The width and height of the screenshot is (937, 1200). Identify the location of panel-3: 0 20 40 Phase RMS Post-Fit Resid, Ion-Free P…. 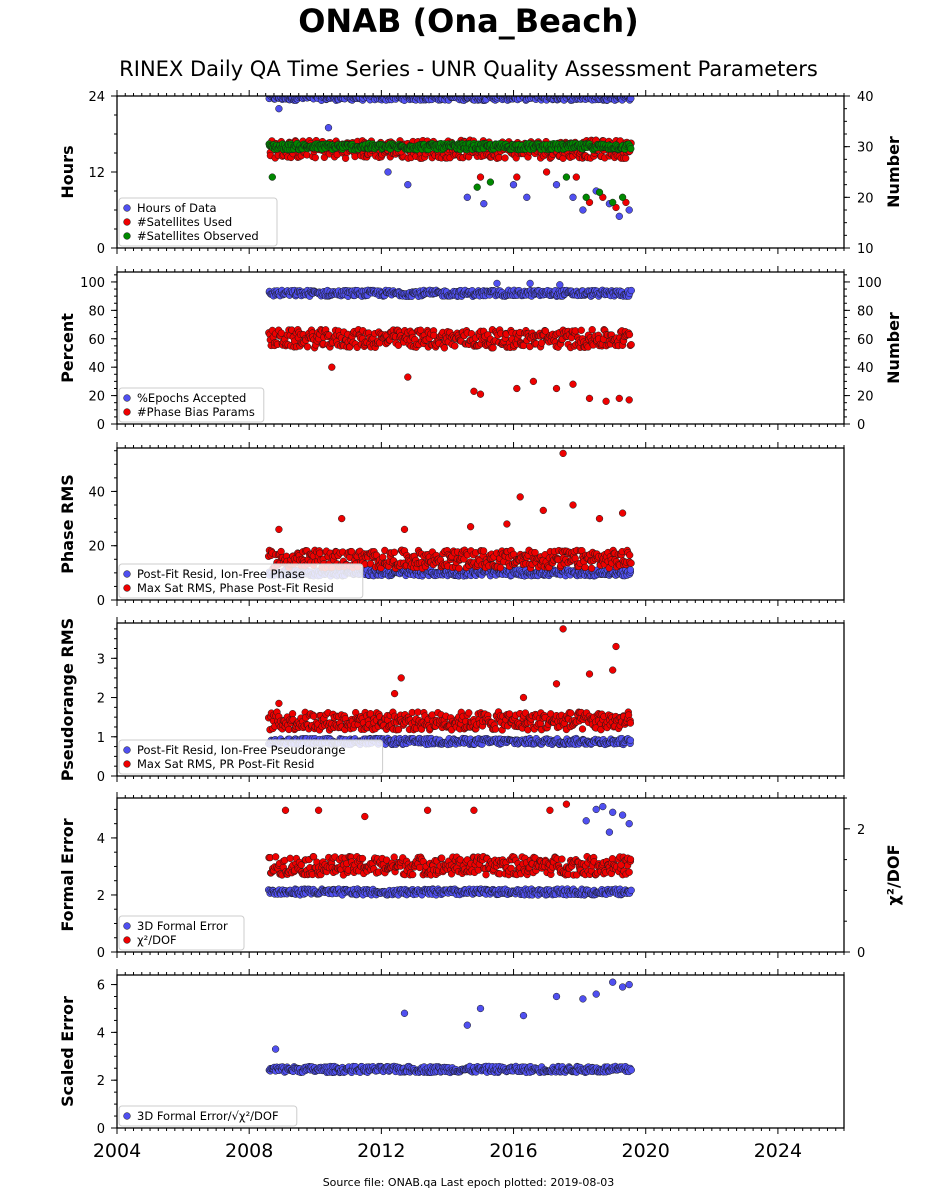
(451, 525).